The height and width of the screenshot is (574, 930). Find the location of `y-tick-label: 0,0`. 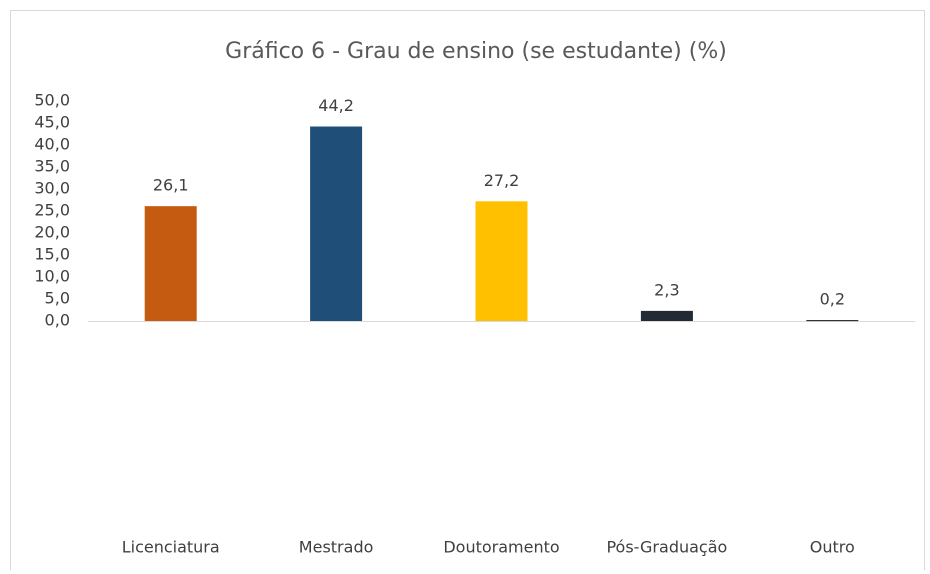

y-tick-label: 0,0 is located at coordinates (57, 320).